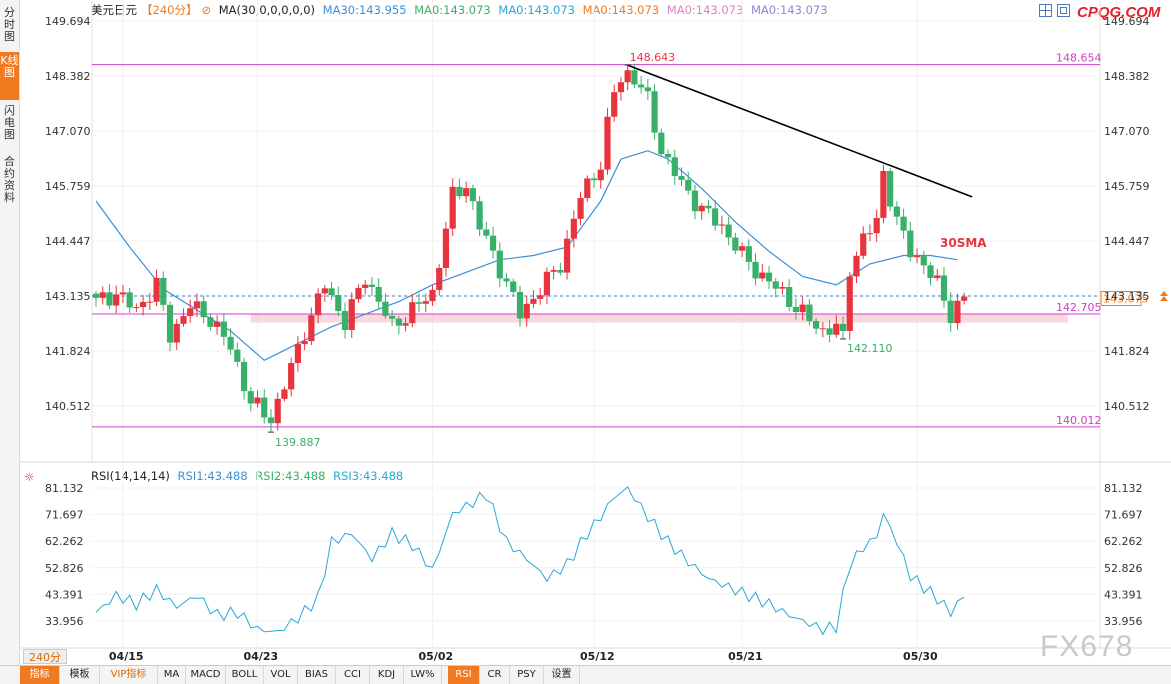  Describe the element at coordinates (29, 477) in the screenshot. I see `rsi-settings-icon: ☼` at that location.